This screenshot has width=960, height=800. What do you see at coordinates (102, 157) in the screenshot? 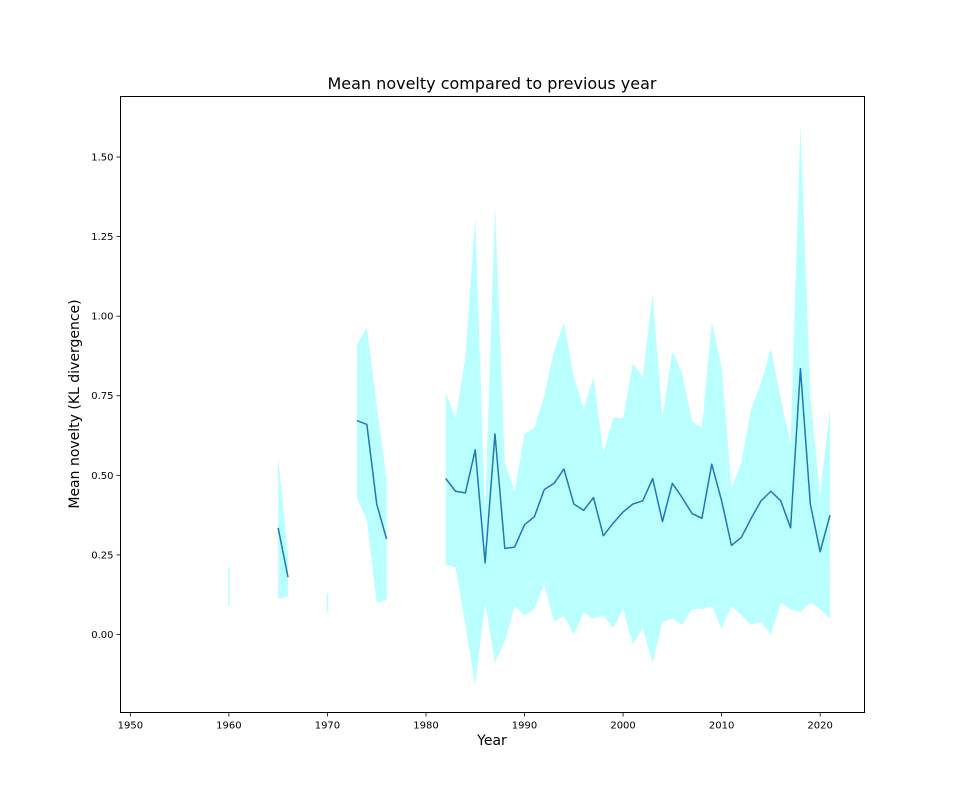
I see `y-tick-label: 1.50` at bounding box center [102, 157].